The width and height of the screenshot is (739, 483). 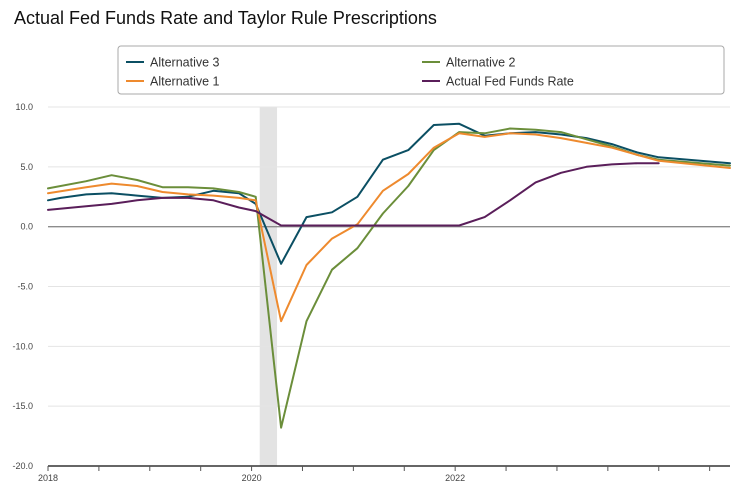 What do you see at coordinates (22, 346) in the screenshot?
I see `y-tick-label: -10.0` at bounding box center [22, 346].